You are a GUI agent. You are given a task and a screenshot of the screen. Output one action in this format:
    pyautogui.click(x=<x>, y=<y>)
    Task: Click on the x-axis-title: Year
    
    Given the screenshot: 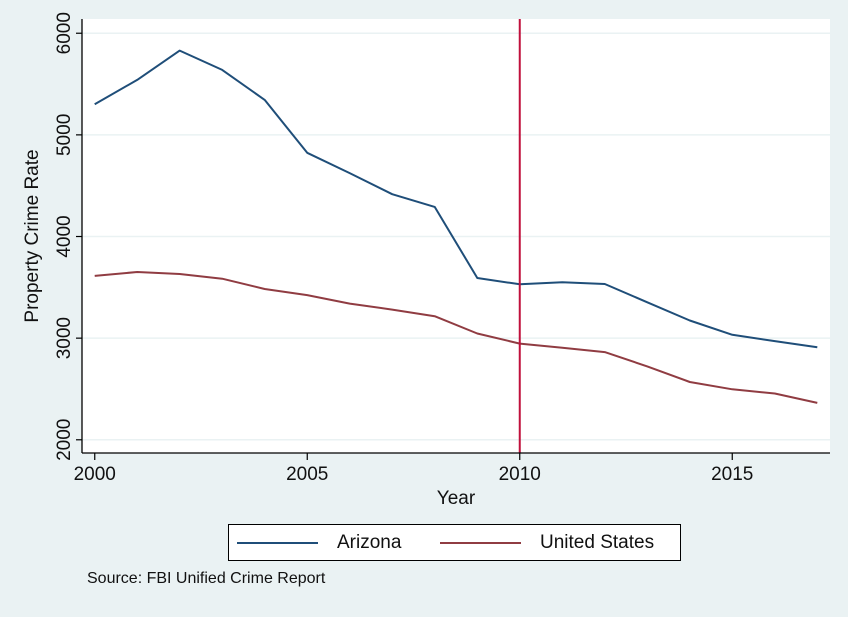 What is the action you would take?
    pyautogui.click(x=456, y=498)
    